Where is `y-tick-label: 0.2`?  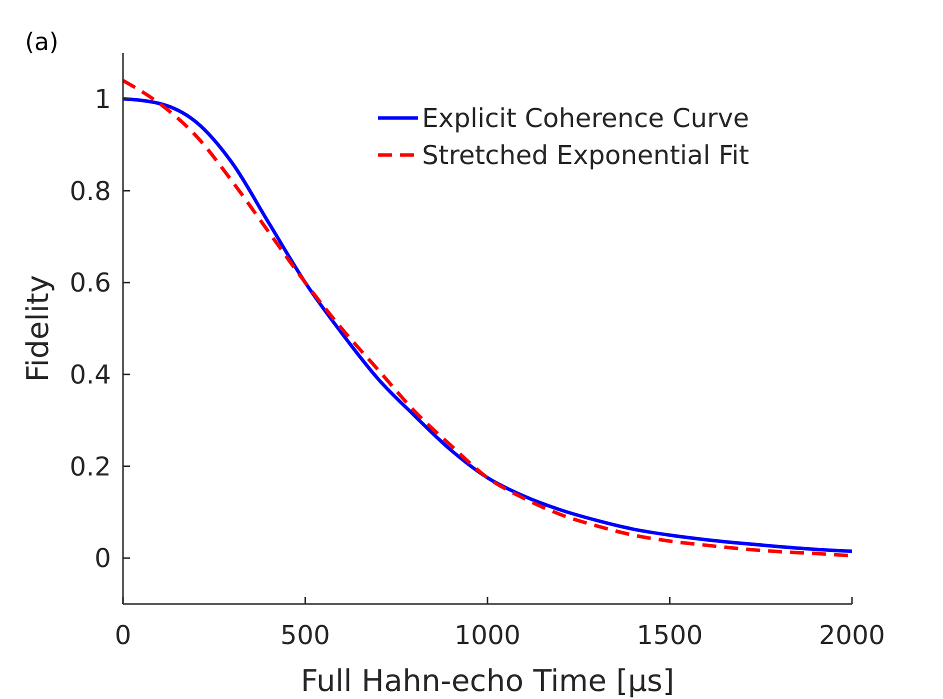
y-tick-label: 0.2 is located at coordinates (90, 467).